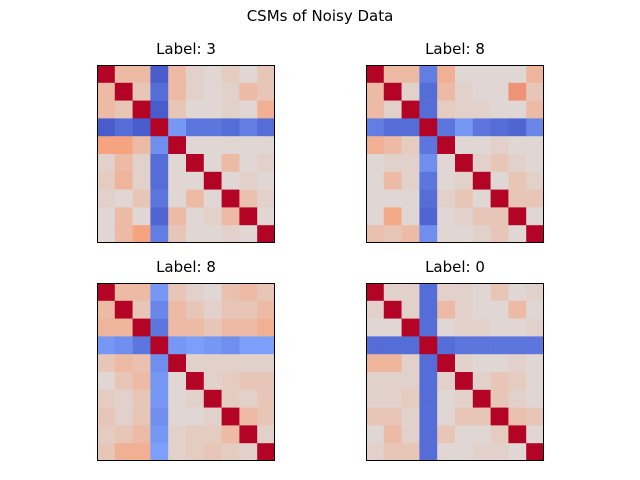 The width and height of the screenshot is (640, 480). What do you see at coordinates (375, 127) in the screenshot?
I see `heatmap-2-cell-r3-c0` at bounding box center [375, 127].